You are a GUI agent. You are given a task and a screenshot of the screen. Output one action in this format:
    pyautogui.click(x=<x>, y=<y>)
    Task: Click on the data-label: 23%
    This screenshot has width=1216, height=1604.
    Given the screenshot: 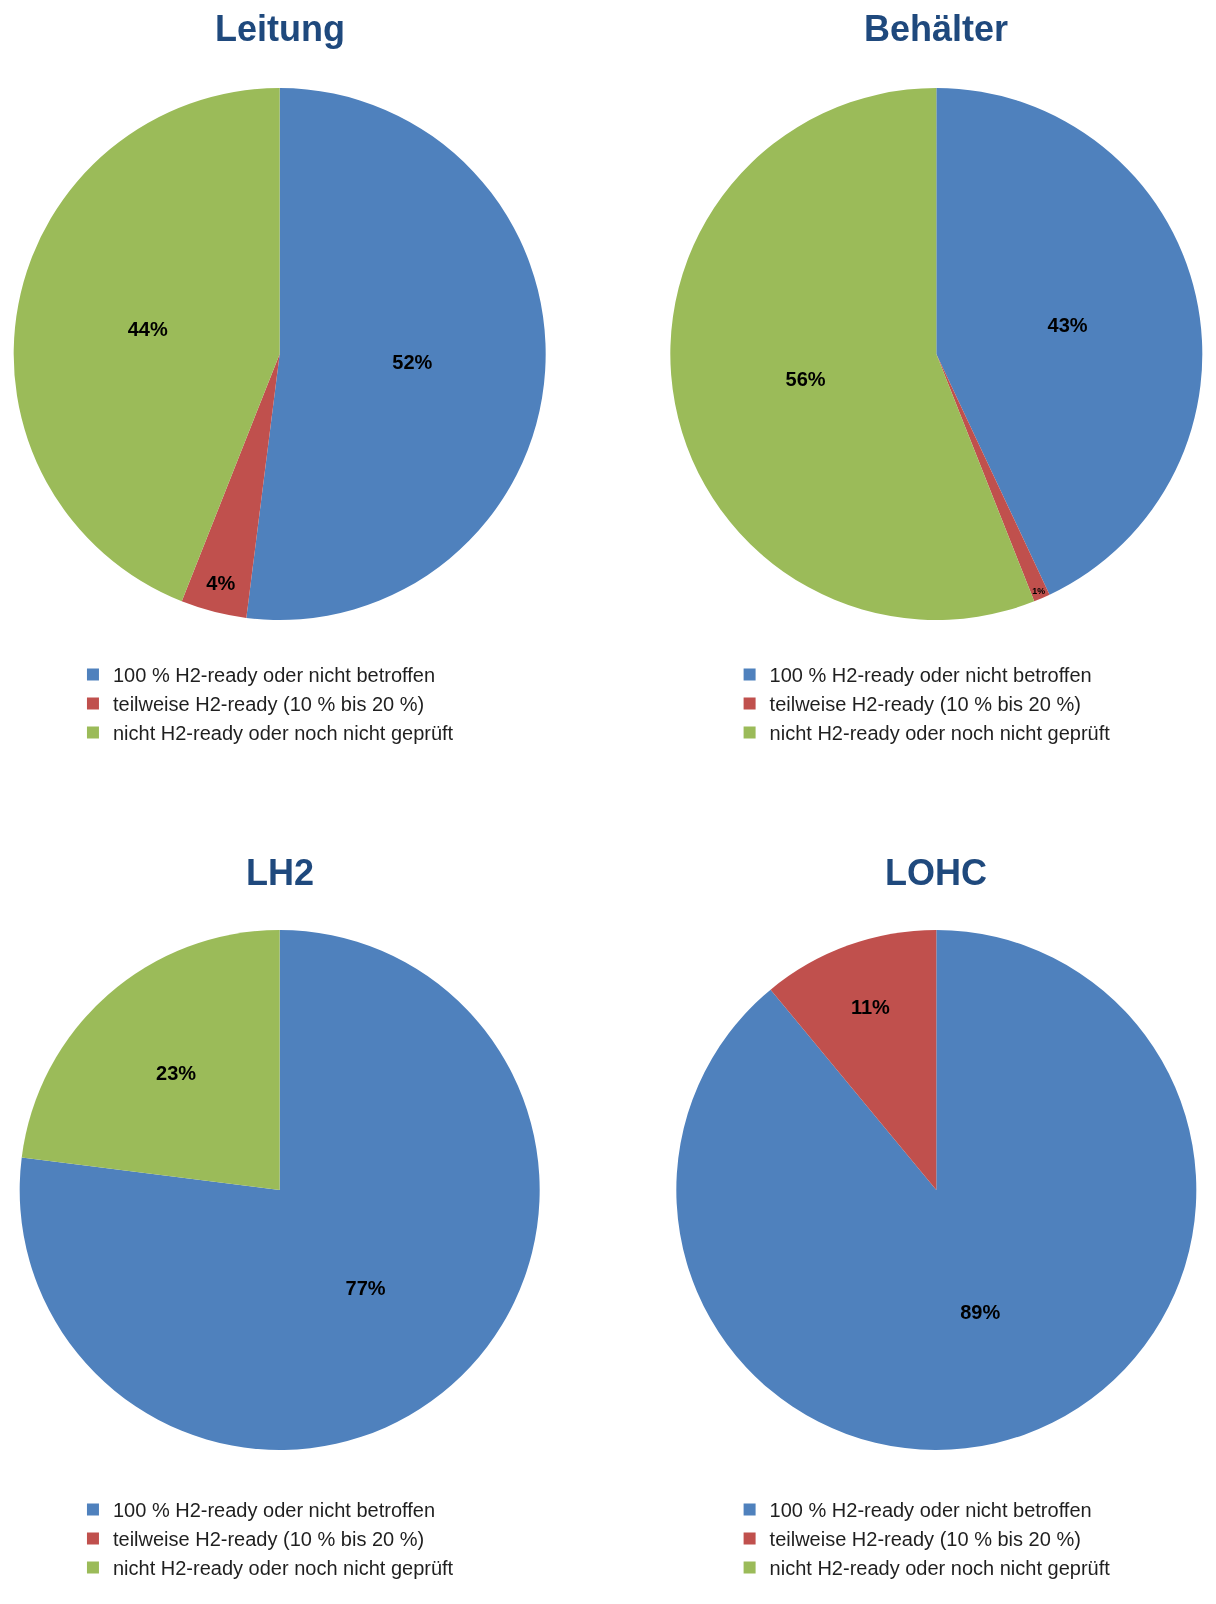 What is the action you would take?
    pyautogui.click(x=176, y=1072)
    